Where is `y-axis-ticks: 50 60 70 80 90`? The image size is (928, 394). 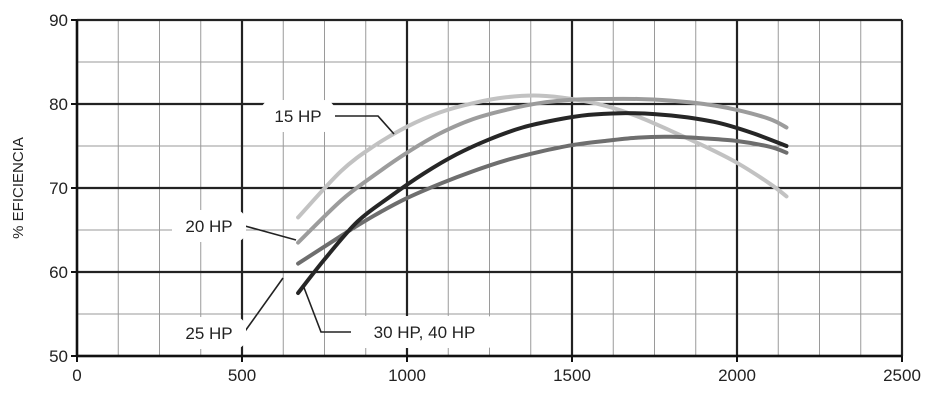
y-axis-ticks: 50 60 70 80 90 is located at coordinates (63, 188).